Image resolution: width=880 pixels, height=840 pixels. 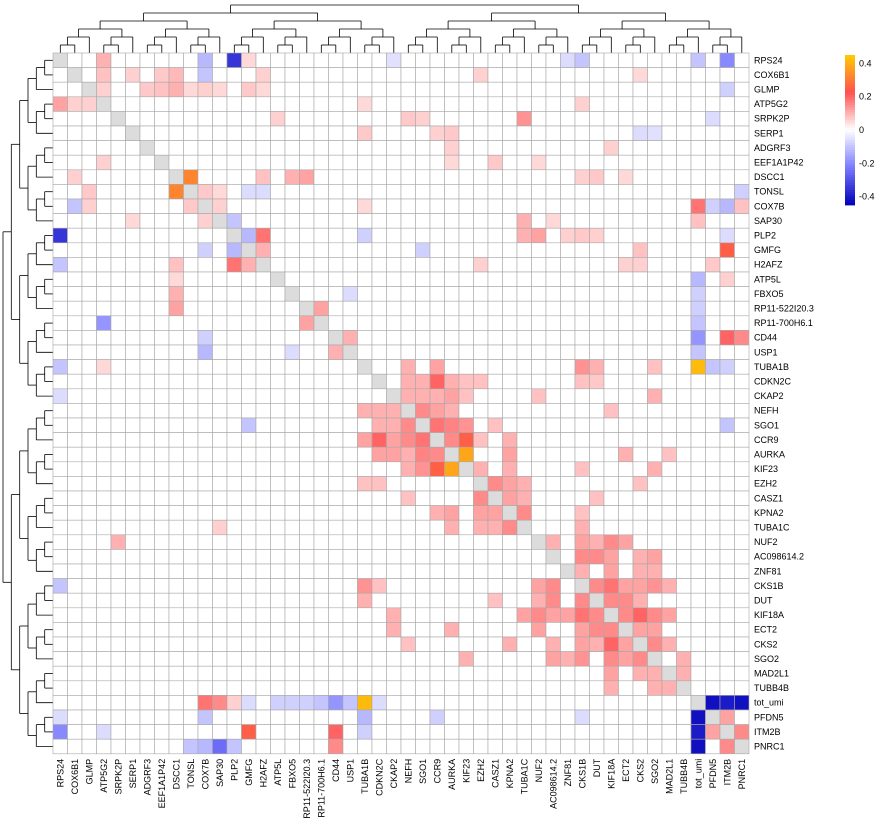 What do you see at coordinates (669, 776) in the screenshot?
I see `column-label: MAD2L1` at bounding box center [669, 776].